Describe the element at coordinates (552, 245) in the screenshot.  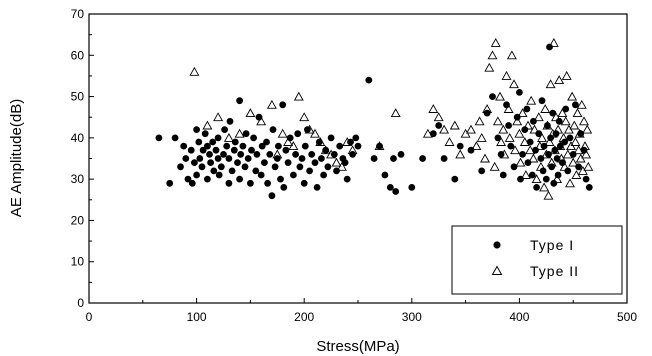
I see `legend-label-type-i: Type I` at that location.